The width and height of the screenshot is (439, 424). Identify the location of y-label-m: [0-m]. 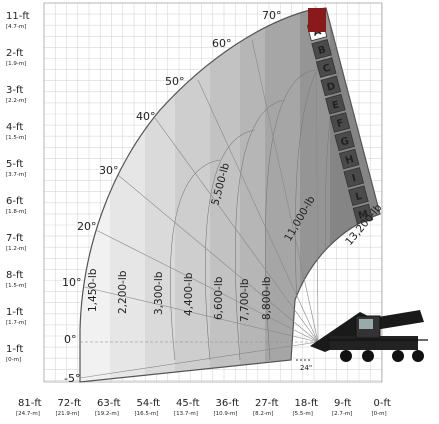
(13, 360).